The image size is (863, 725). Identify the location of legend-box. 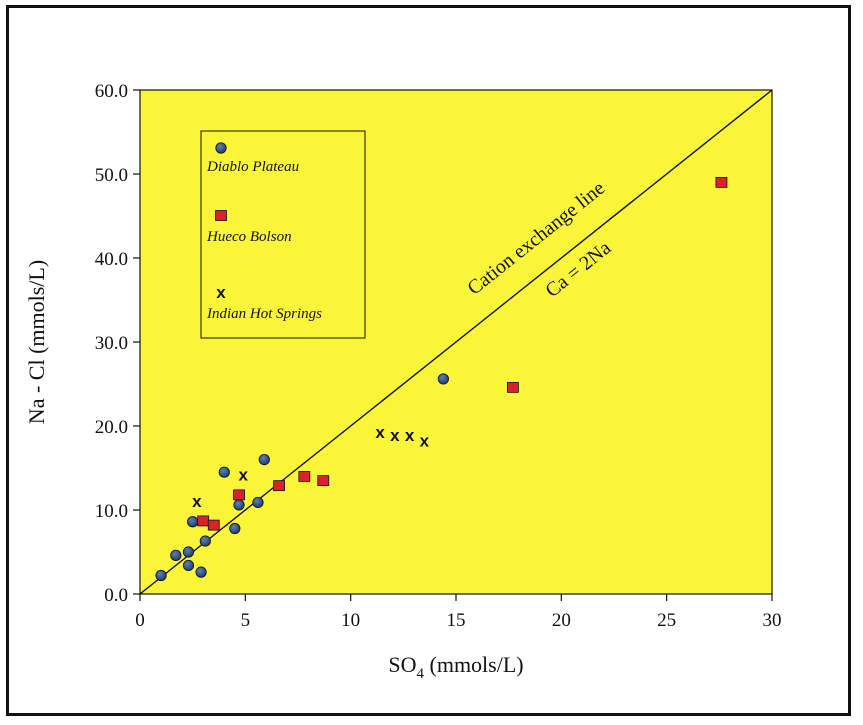
(283, 234).